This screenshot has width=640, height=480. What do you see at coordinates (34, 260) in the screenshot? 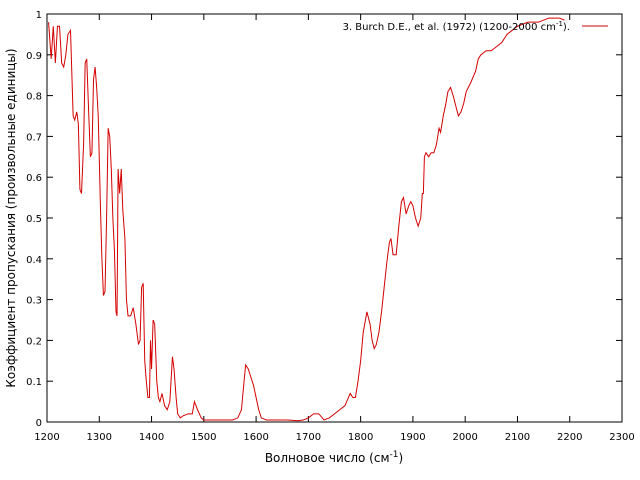
I see `y-tick-label: 0.4` at bounding box center [34, 260].